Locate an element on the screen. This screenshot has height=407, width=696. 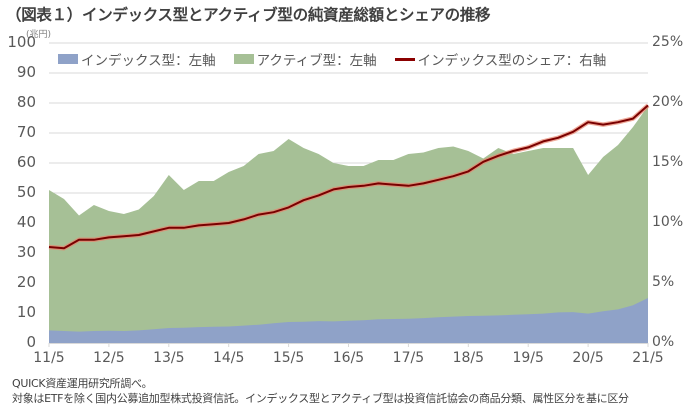
left-axis-unit: (兆円) is located at coordinates (39, 35).